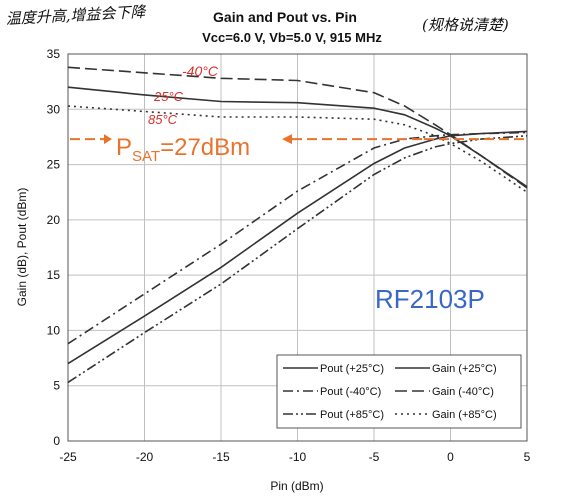 Image resolution: width=565 pixels, height=496 pixels. Describe the element at coordinates (124, 147) in the screenshot. I see `psat-prefix: P` at that location.